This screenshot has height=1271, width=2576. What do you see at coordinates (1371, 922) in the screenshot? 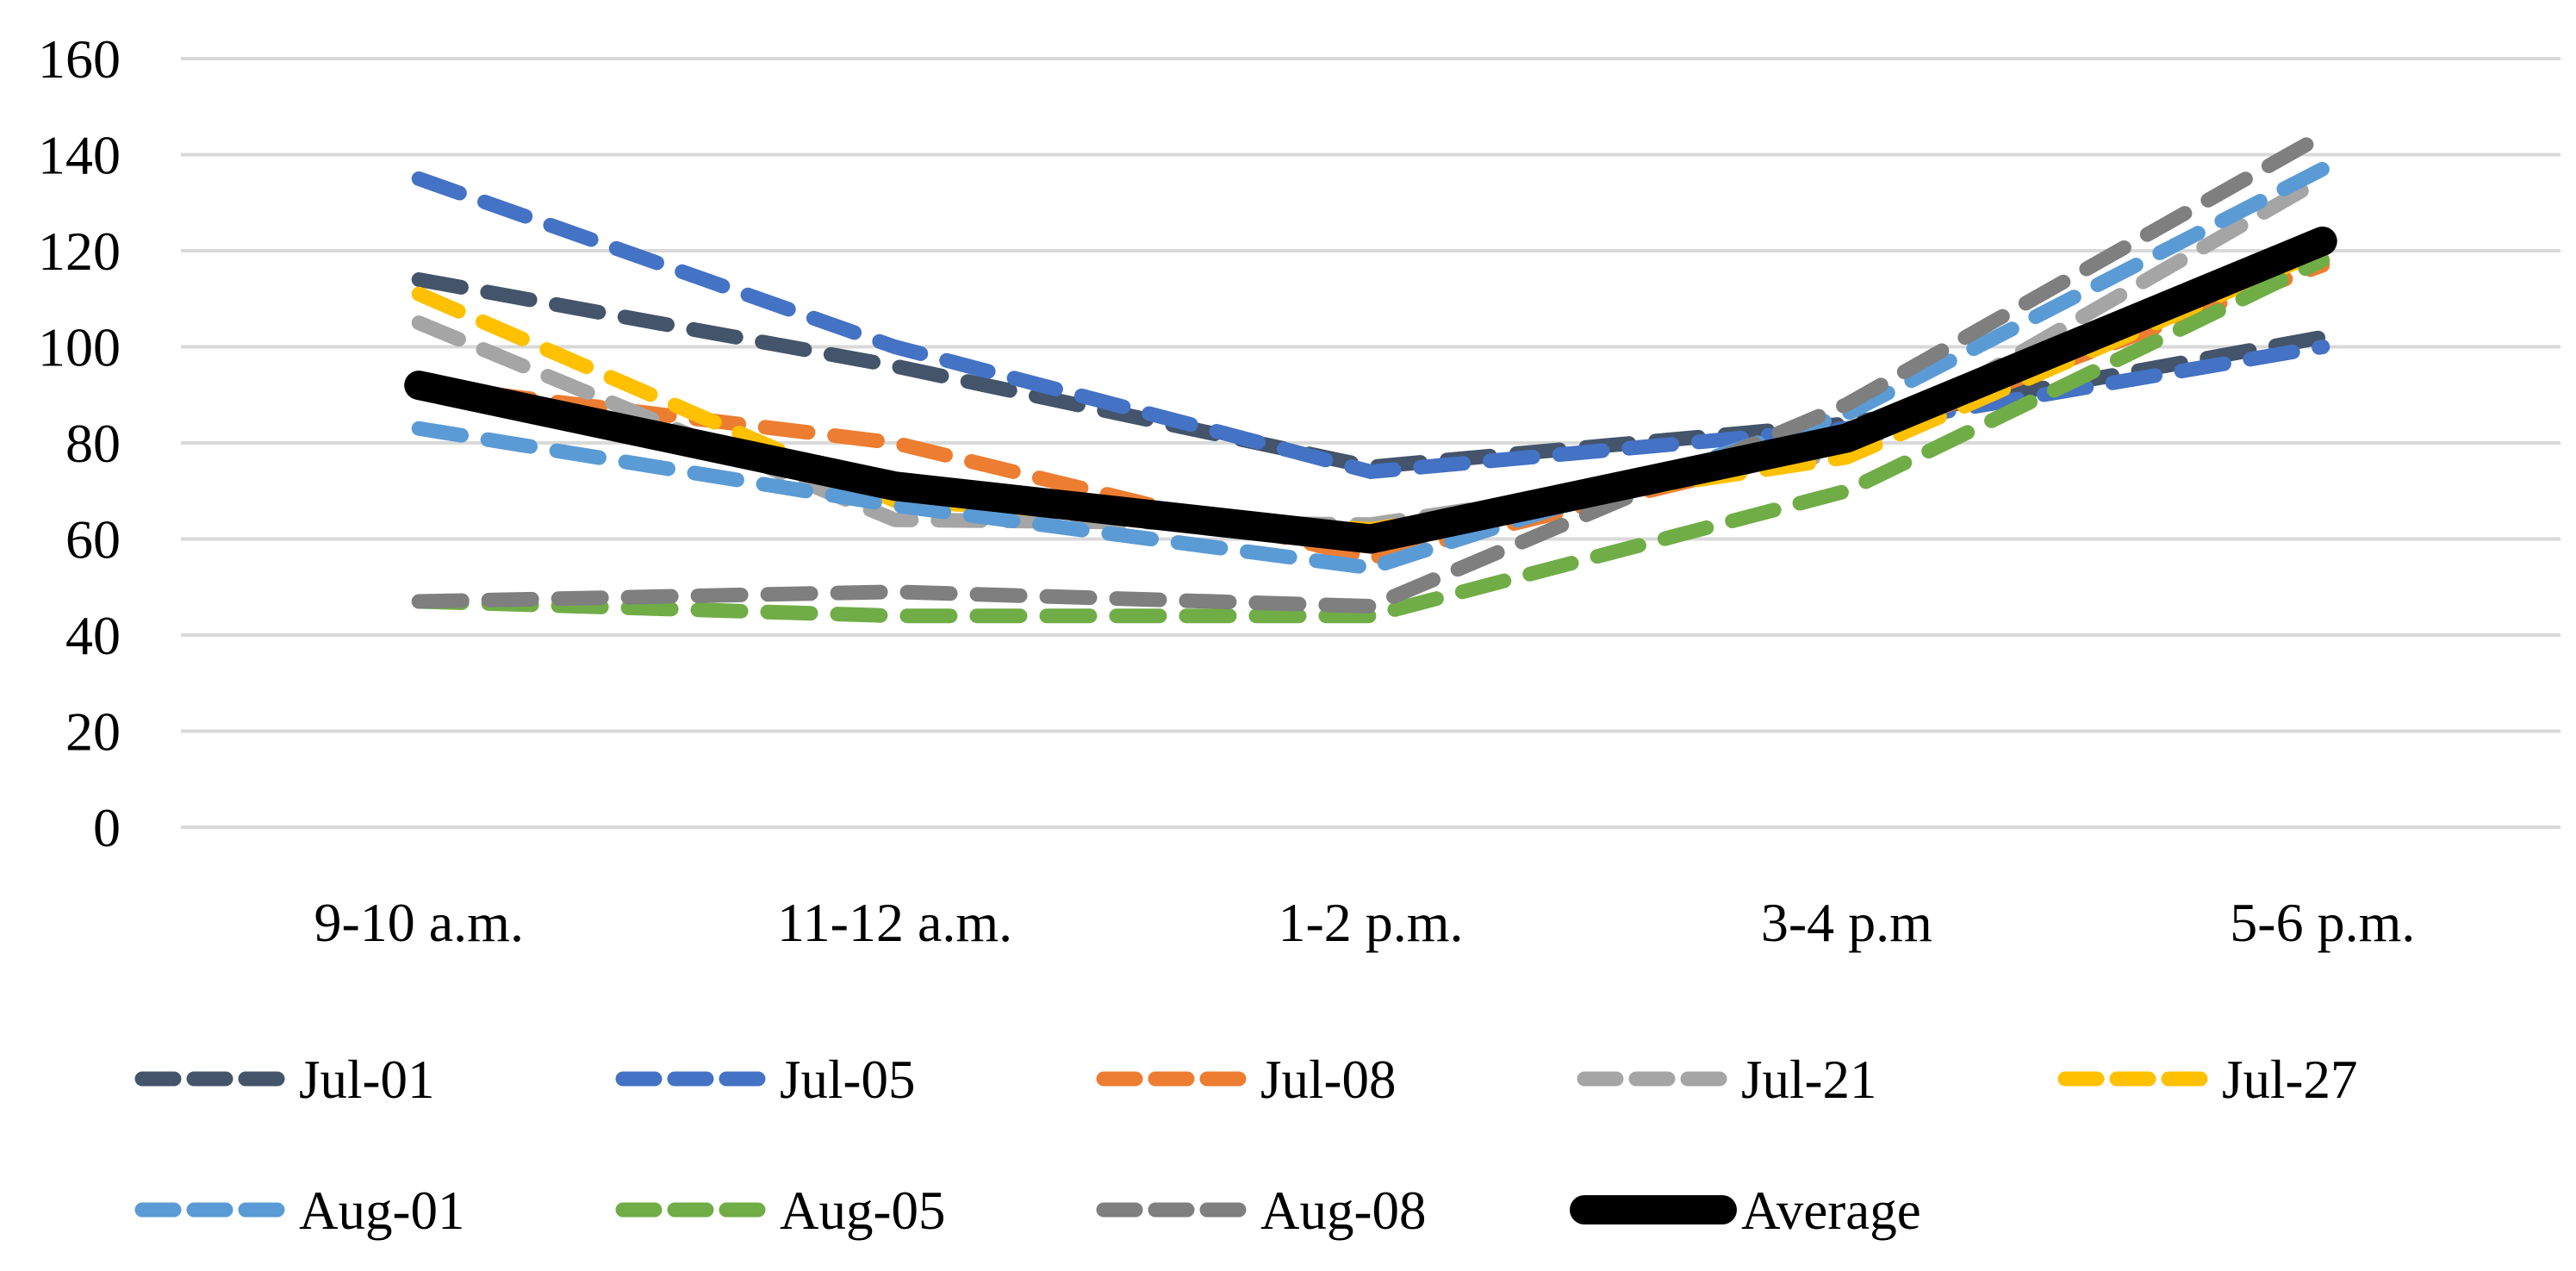
I see `x-axis-tick-label: 1-2 p.m.` at bounding box center [1371, 922].